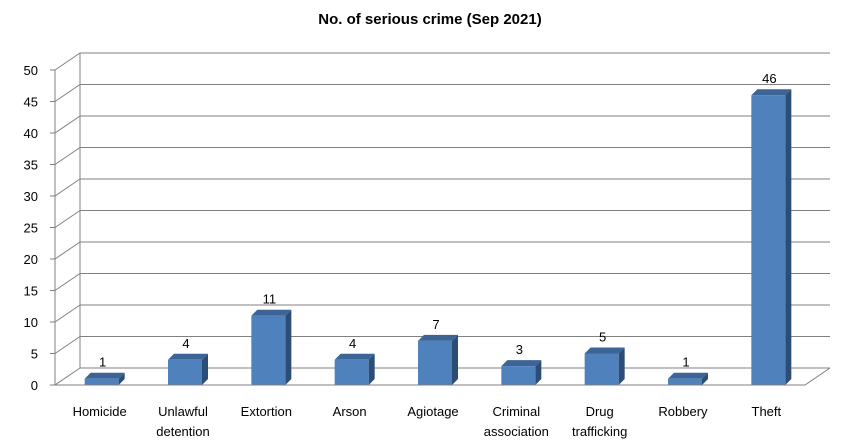 Image resolution: width=861 pixels, height=448 pixels. What do you see at coordinates (34, 354) in the screenshot?
I see `y-tick-label: 5` at bounding box center [34, 354].